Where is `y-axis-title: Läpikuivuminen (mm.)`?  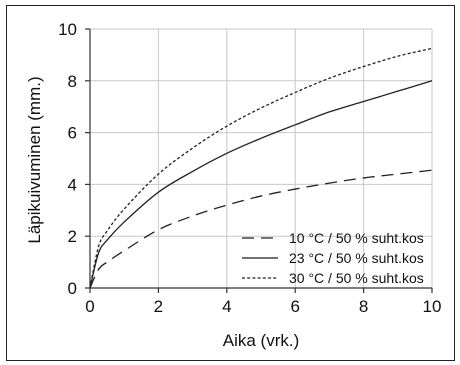 y-axis-title: Läpikuivuminen (mm.) is located at coordinates (34, 159).